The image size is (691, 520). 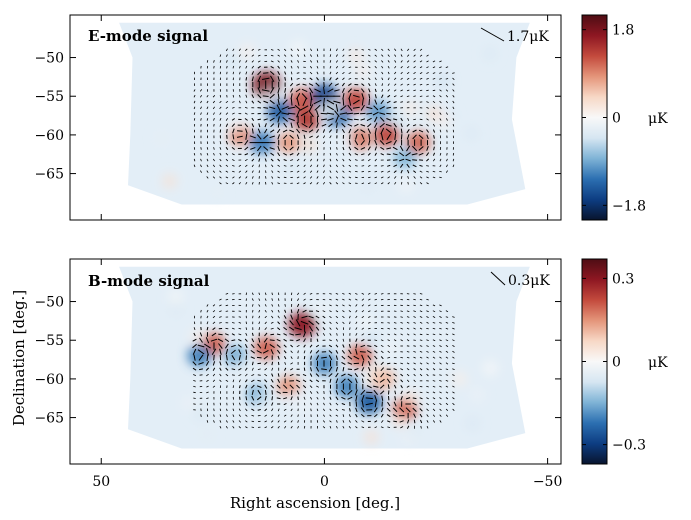 I want to click on e-mode-cold-spot, so click(x=279, y=112).